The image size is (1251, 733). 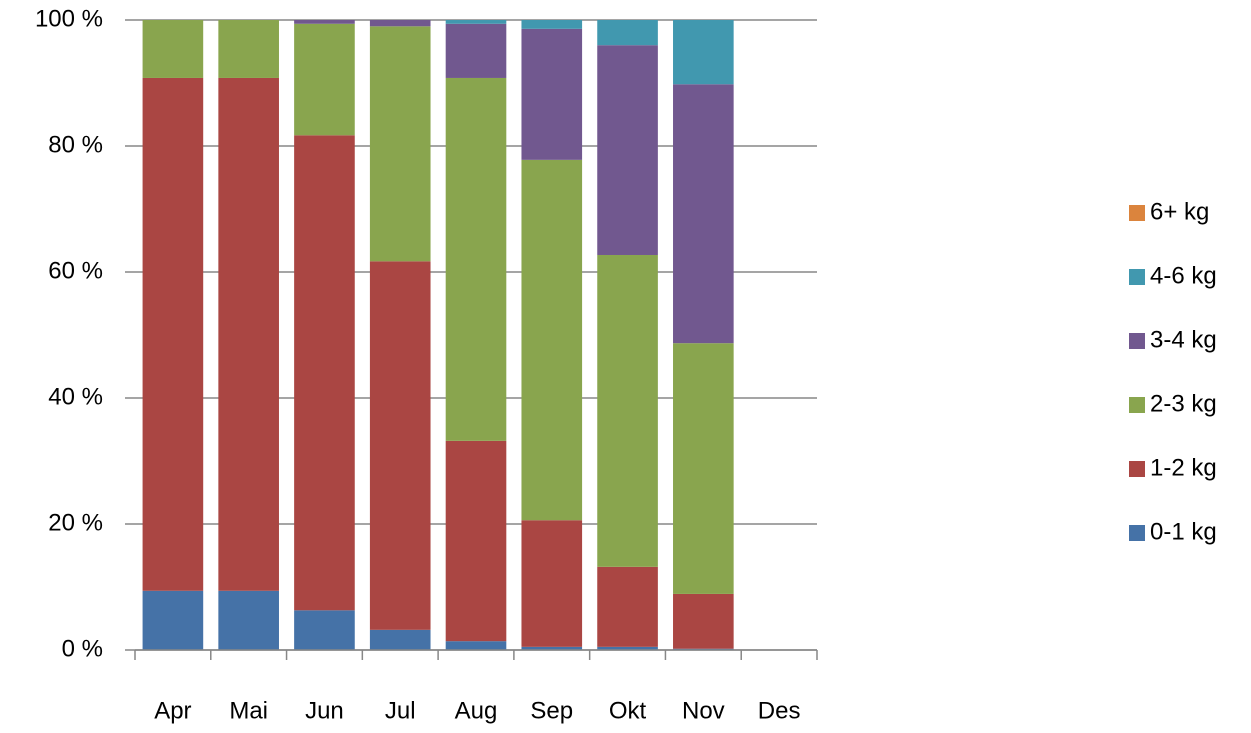 What do you see at coordinates (1179, 211) in the screenshot?
I see `legend-label: 6+ kg` at bounding box center [1179, 211].